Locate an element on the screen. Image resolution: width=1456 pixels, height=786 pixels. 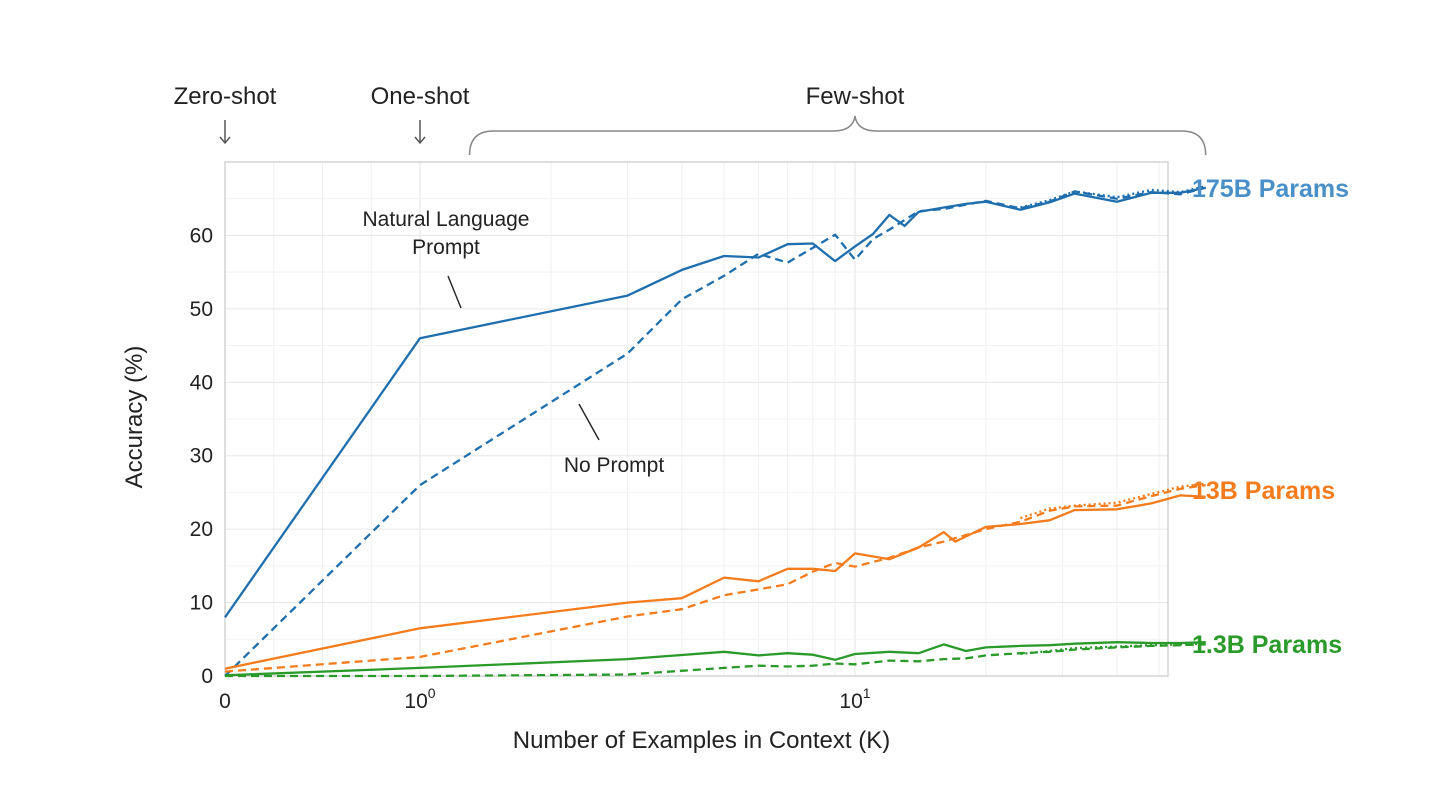
y-tick-label: 50 is located at coordinates (201, 309).